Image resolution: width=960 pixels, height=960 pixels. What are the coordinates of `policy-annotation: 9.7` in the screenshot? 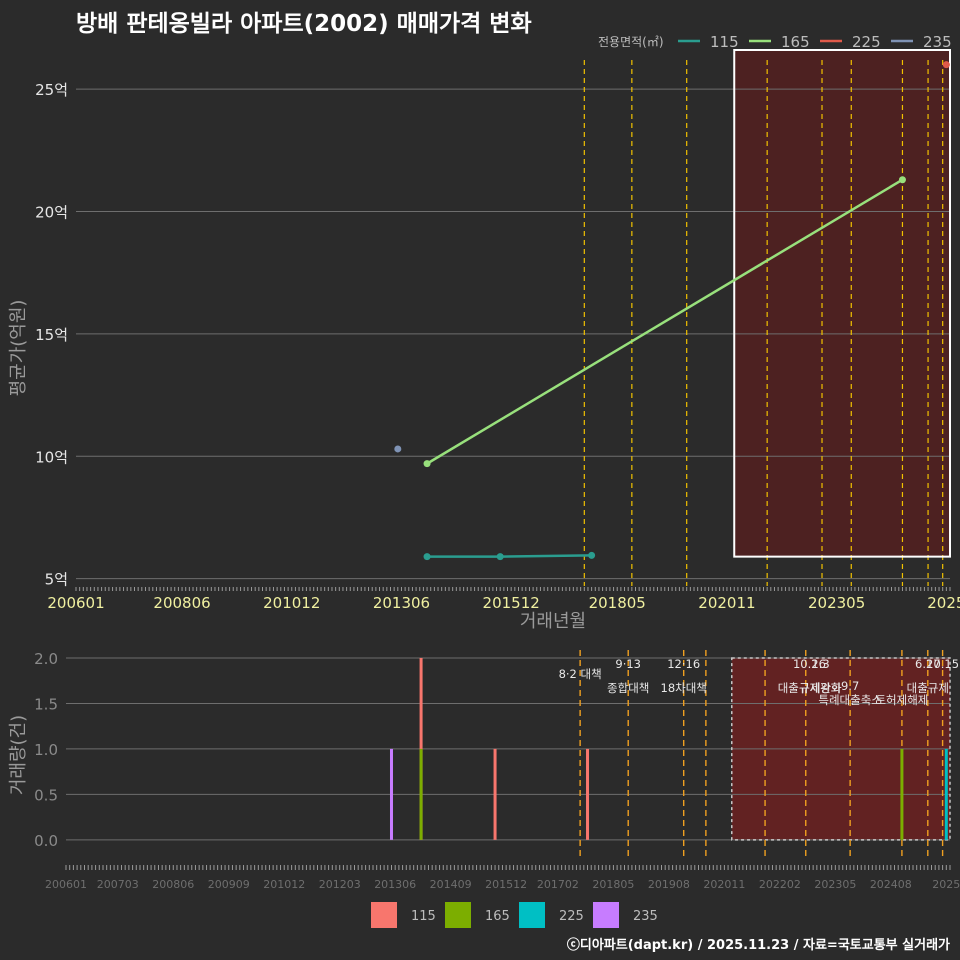 It's located at (850, 686).